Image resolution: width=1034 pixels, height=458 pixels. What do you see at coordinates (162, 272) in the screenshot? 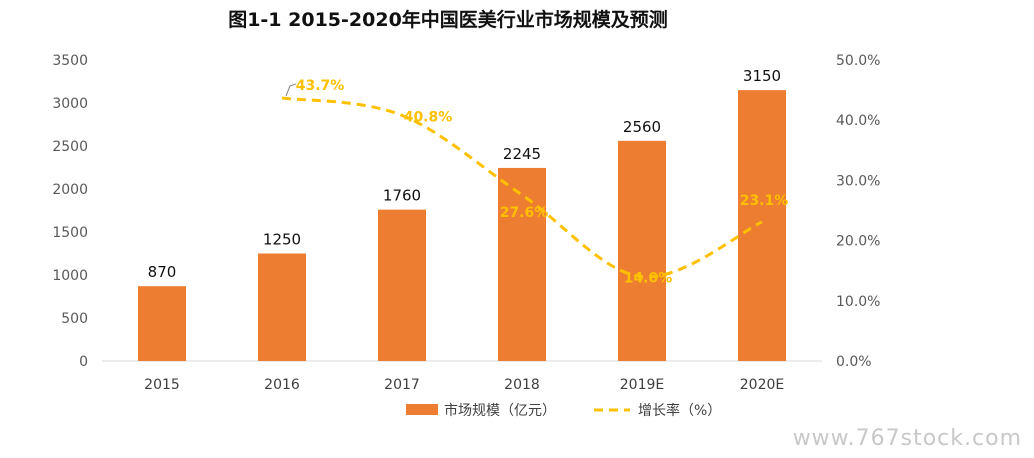
I see `bar-value-label: 870` at bounding box center [162, 272].